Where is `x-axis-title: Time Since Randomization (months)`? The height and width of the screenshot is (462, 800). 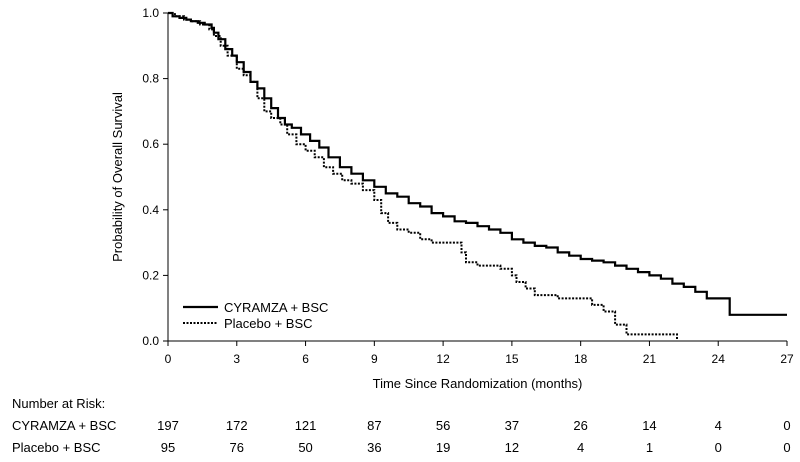
x-axis-title: Time Since Randomization (months) is located at coordinates (478, 383).